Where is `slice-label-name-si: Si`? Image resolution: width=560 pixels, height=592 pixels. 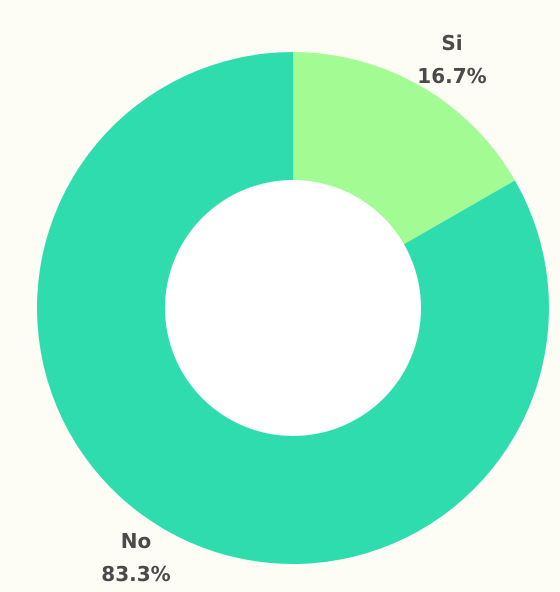
slice-label-name-si: Si is located at coordinates (451, 43).